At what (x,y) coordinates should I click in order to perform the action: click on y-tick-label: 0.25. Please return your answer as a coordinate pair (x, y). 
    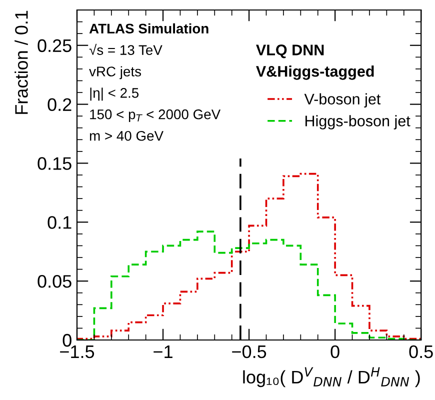
    Looking at the image, I should click on (55, 45).